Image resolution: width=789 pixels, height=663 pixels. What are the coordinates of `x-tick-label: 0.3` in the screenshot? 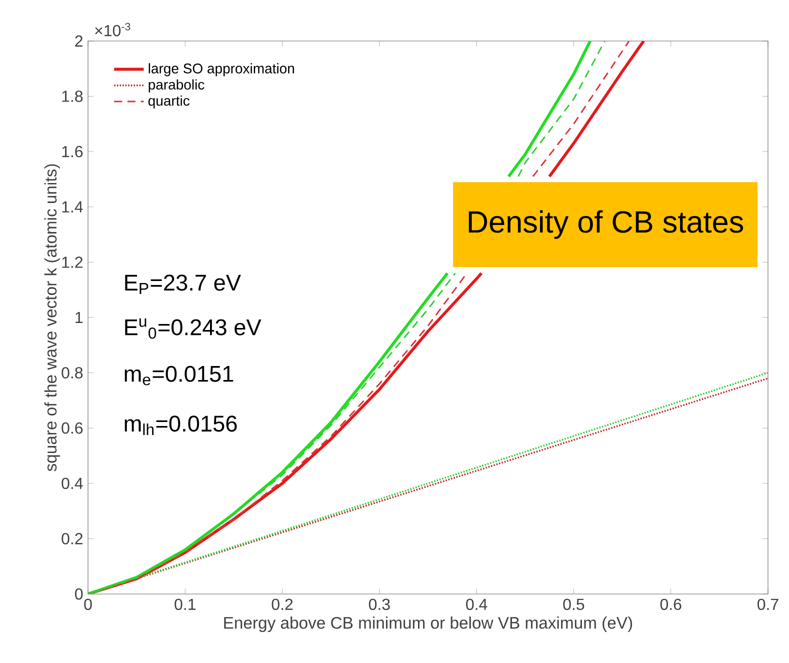 It's located at (379, 604).